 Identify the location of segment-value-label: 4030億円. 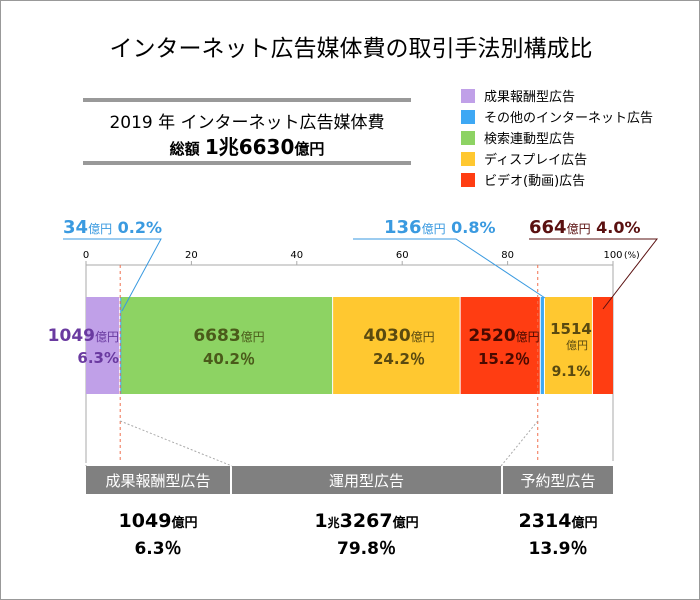
(398, 336).